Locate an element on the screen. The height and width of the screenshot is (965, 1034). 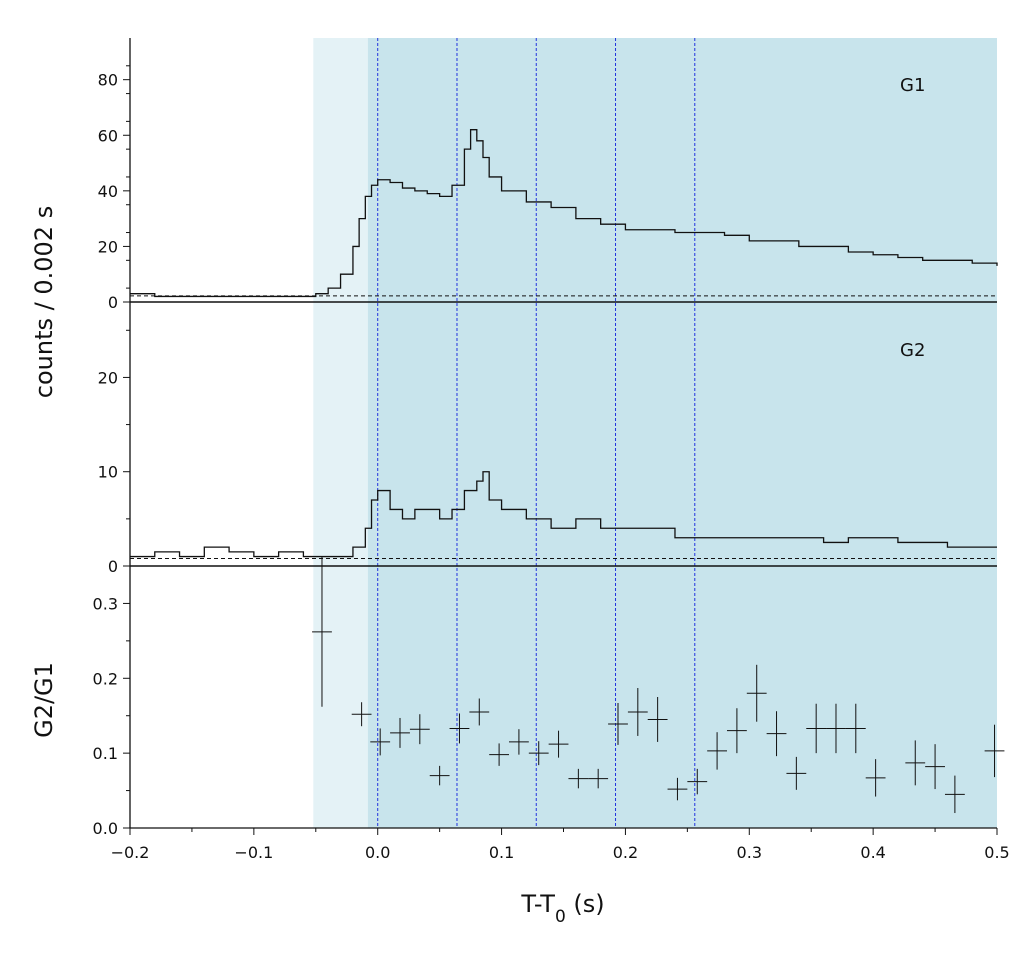
y-tick-label-g1: 80 is located at coordinates (108, 80).